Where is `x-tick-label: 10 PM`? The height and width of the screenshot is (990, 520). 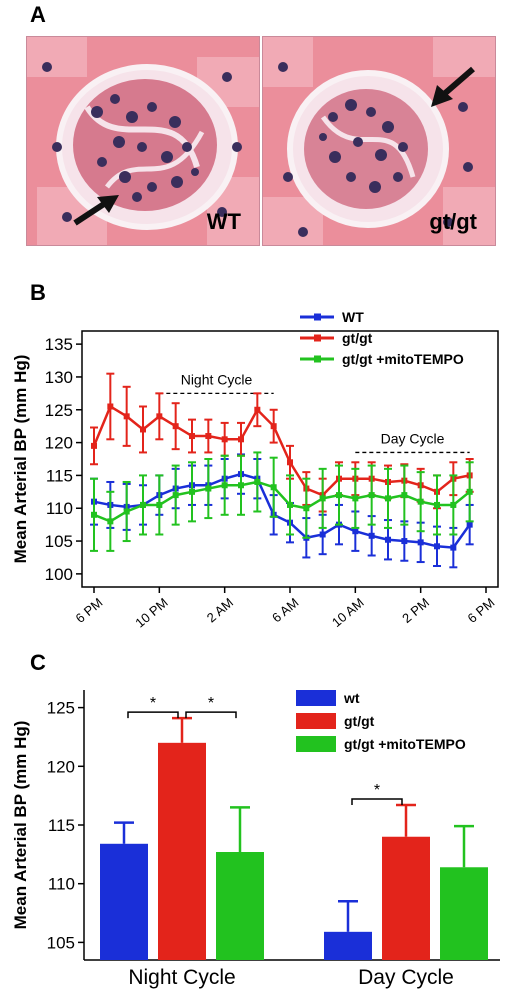 x-tick-label: 10 PM is located at coordinates (151, 613).